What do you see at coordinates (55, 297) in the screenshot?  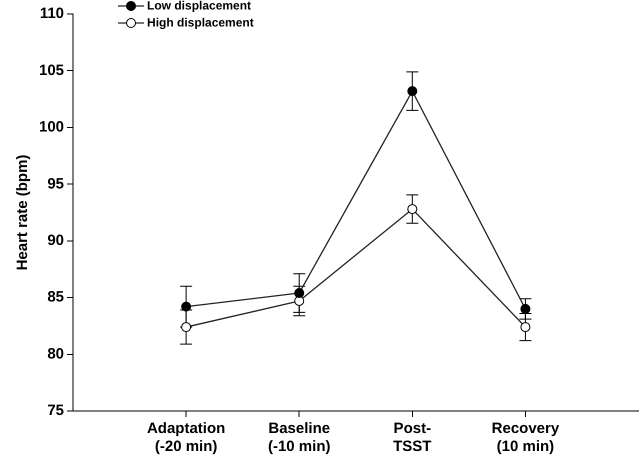 I see `y-tick-label: 85` at bounding box center [55, 297].